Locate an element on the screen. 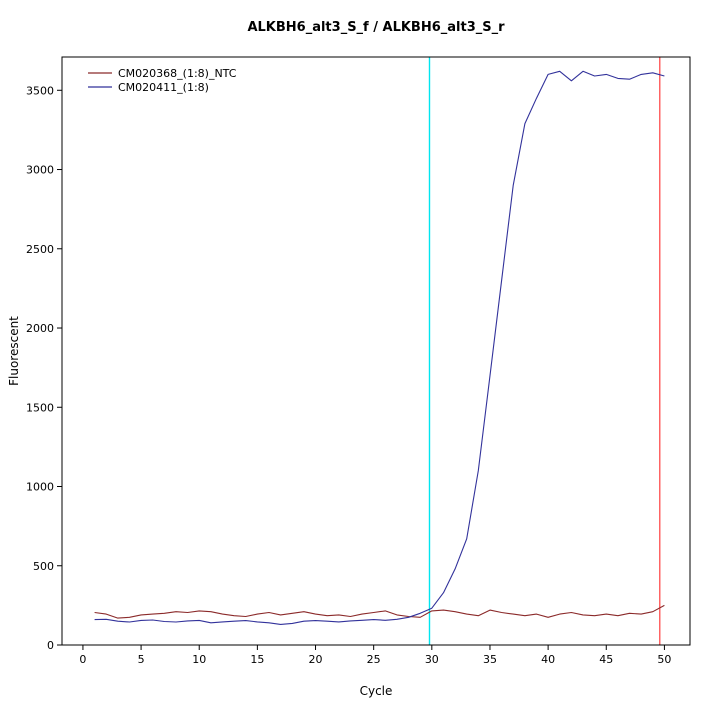 The width and height of the screenshot is (720, 720). y-tick-label: 3500 is located at coordinates (40, 90).